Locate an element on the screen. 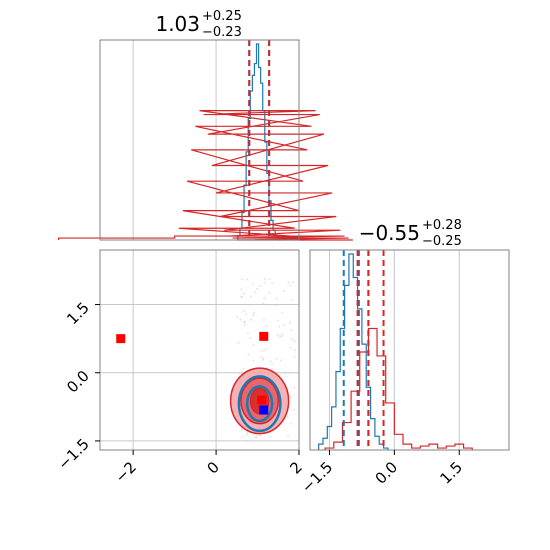 The height and width of the screenshot is (550, 550). panel-3-title-plus: +0.28 is located at coordinates (442, 225).